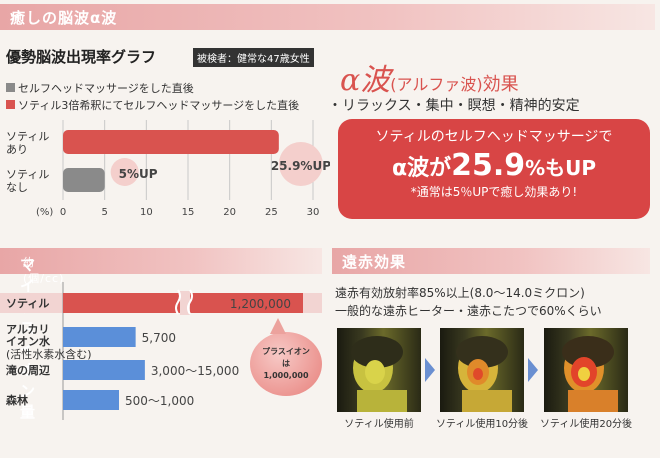  I want to click on legend-item-gray: セルフヘッドマッサージをした直後, so click(100, 88).